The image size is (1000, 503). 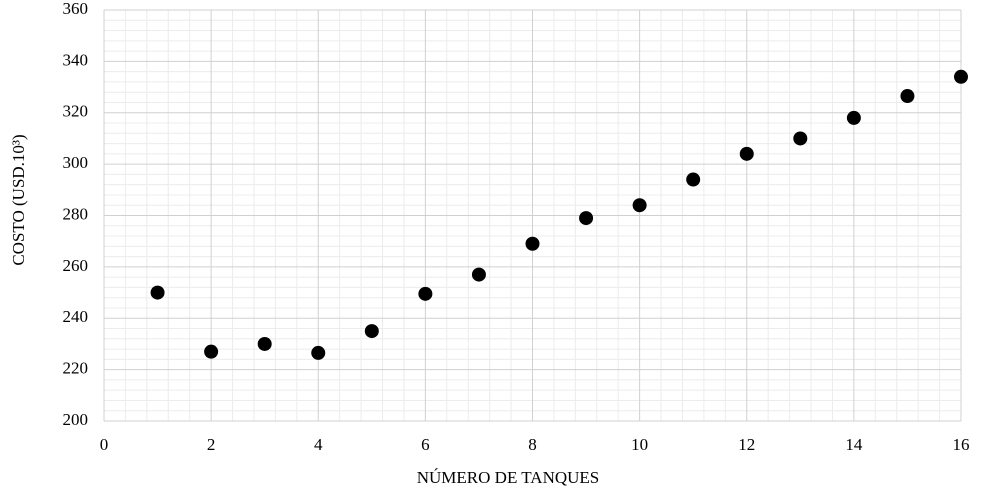 I want to click on y-tick-label: 240, so click(x=76, y=316).